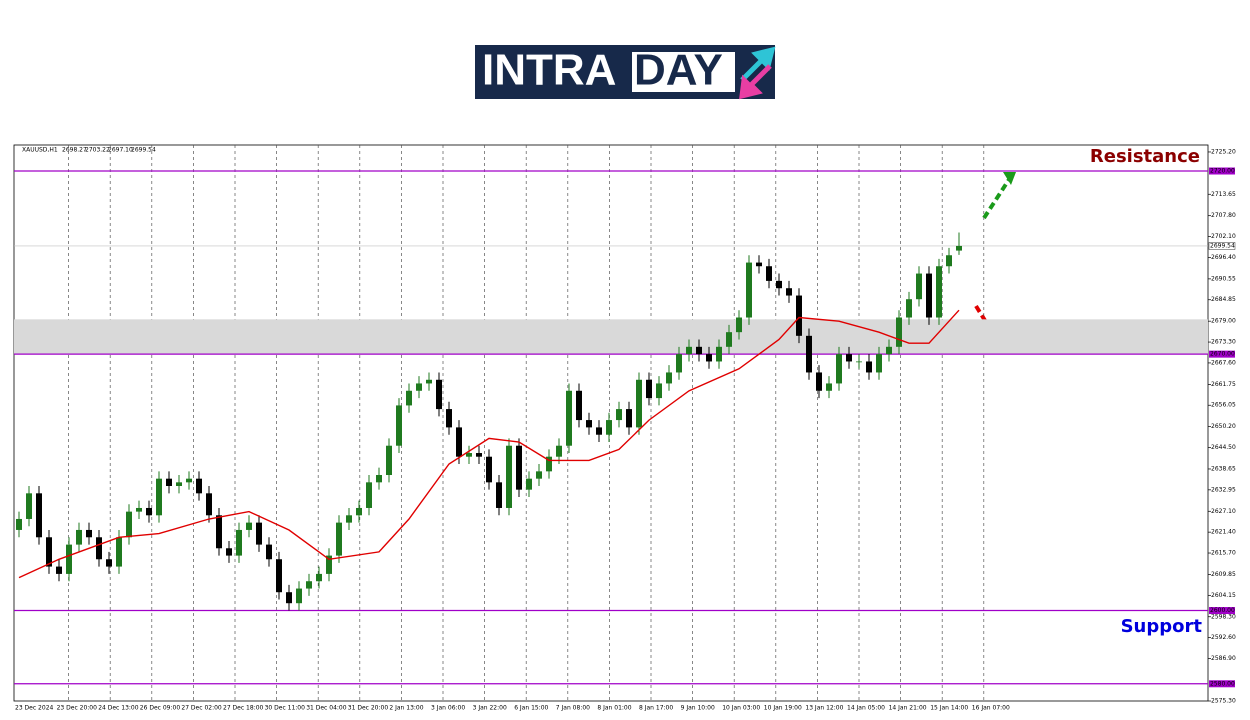  Describe the element at coordinates (160, 708) in the screenshot. I see `x-tick-label: 26 Dec 09:00` at that location.